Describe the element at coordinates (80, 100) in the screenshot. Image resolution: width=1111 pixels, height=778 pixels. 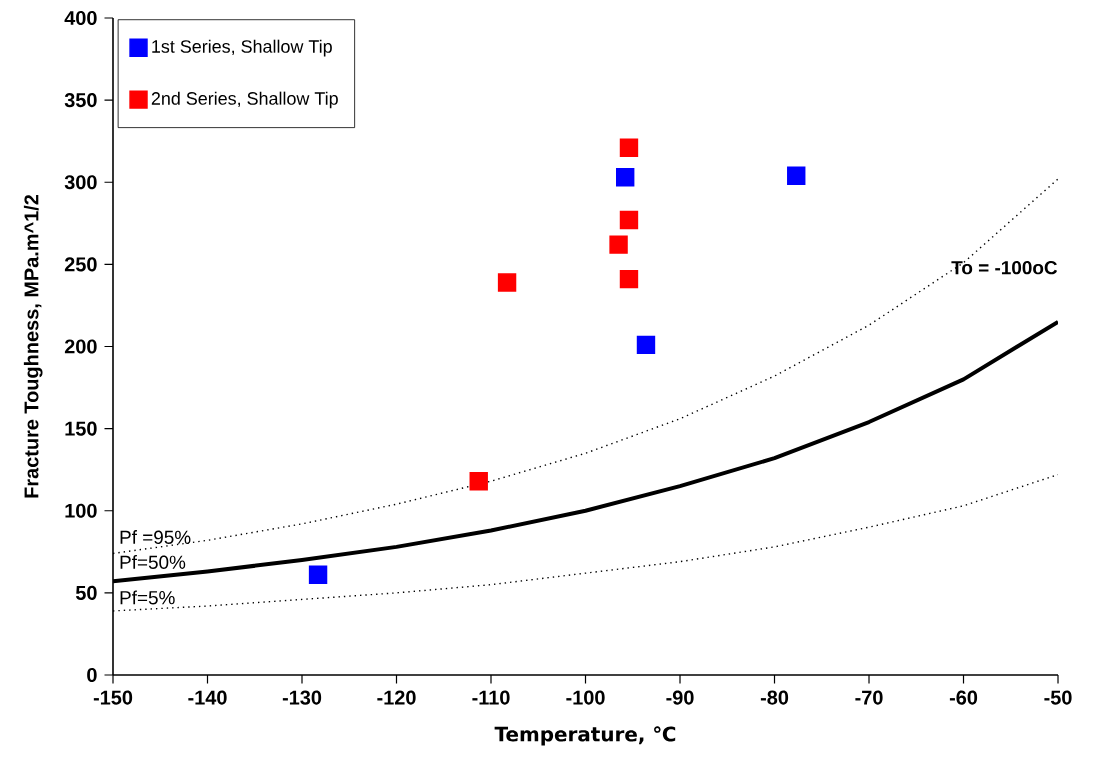
I see `y-tick-label: 350` at that location.